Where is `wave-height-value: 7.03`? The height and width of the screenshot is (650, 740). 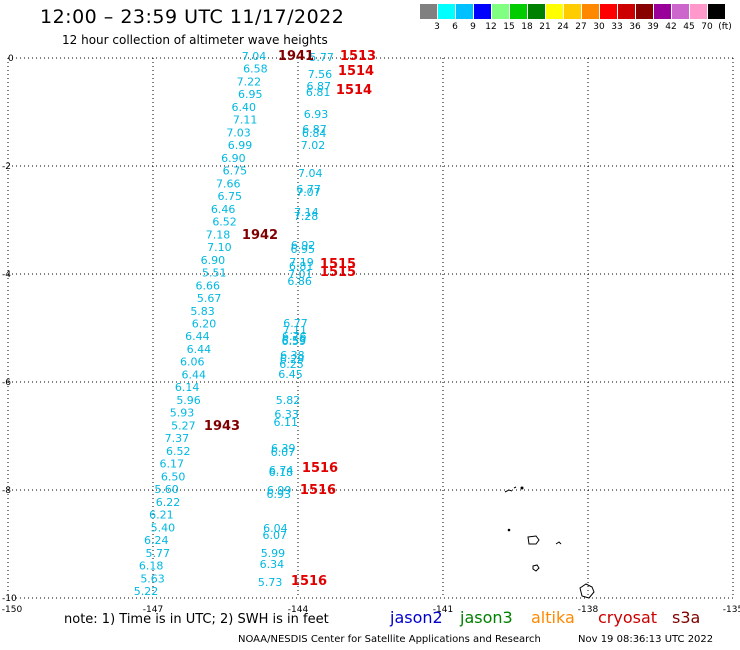 wave-height-value: 7.03 is located at coordinates (238, 132).